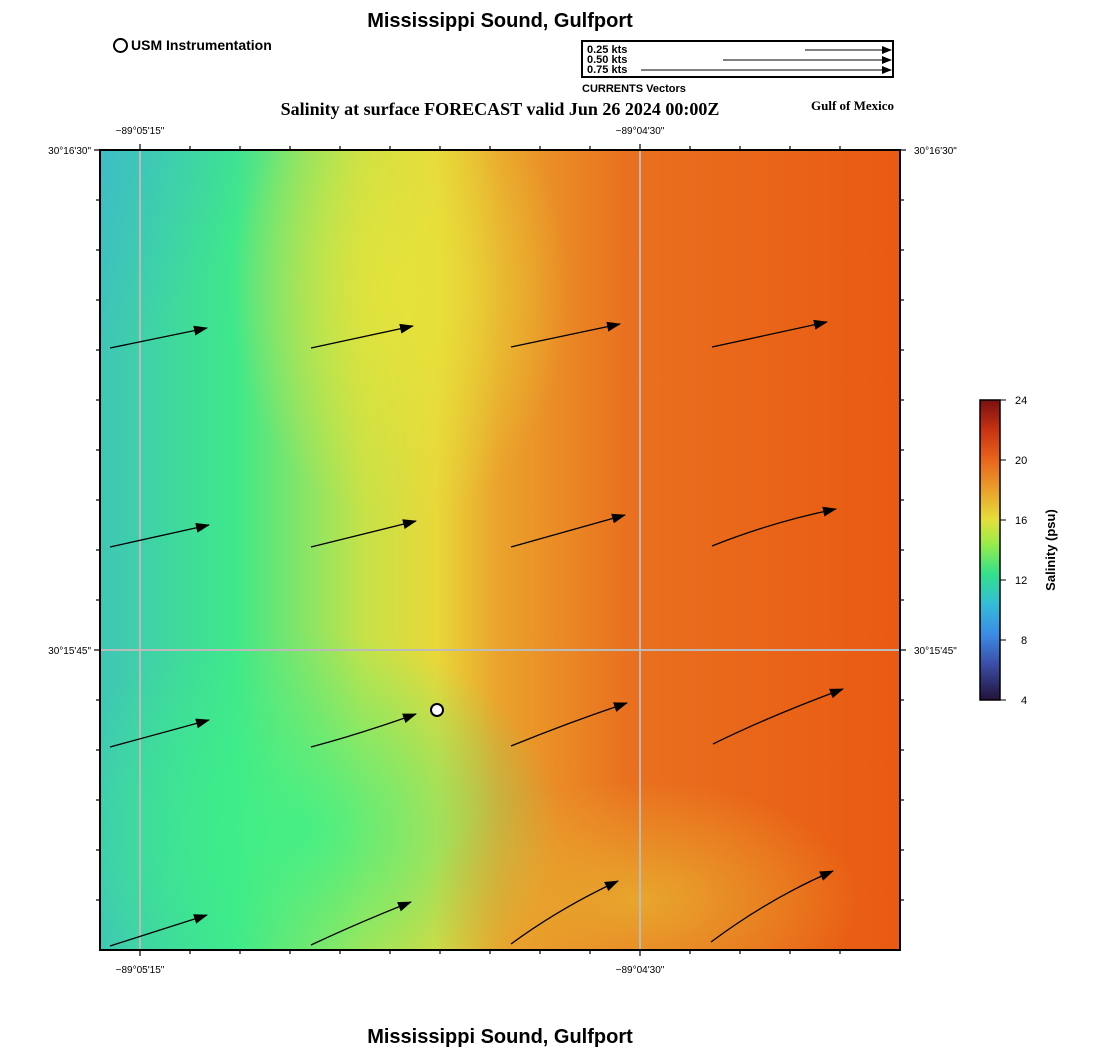 This screenshot has width=1100, height=1050. I want to click on station-legend: USM Instrumentation, so click(192, 45).